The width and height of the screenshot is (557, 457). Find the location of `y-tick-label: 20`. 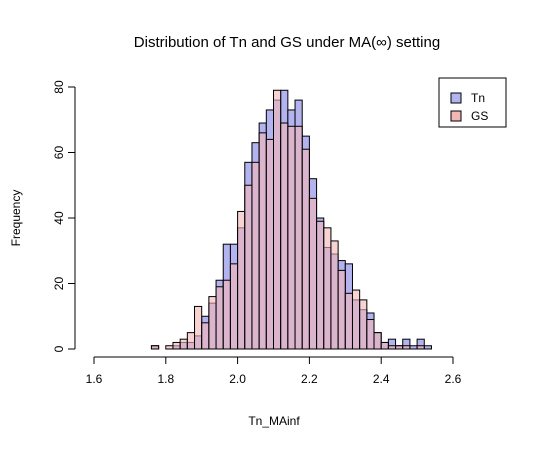

y-tick-label: 20 is located at coordinates (59, 284).